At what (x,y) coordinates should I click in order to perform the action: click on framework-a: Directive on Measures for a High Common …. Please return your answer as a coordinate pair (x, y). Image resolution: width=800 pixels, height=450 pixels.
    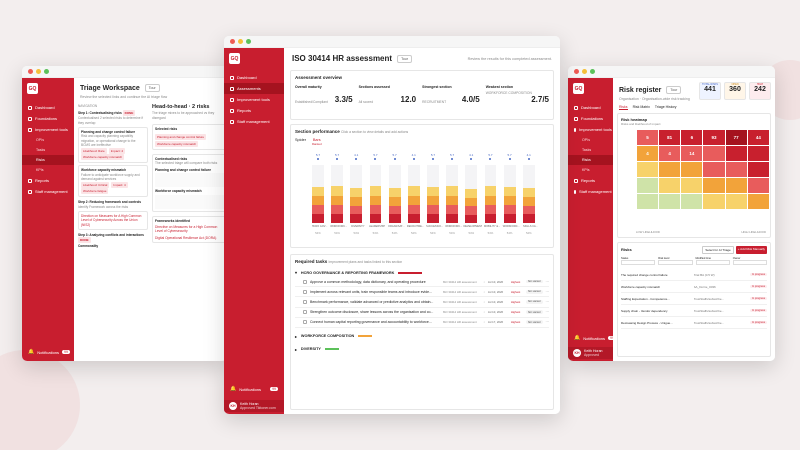
    Looking at the image, I should click on (186, 229).